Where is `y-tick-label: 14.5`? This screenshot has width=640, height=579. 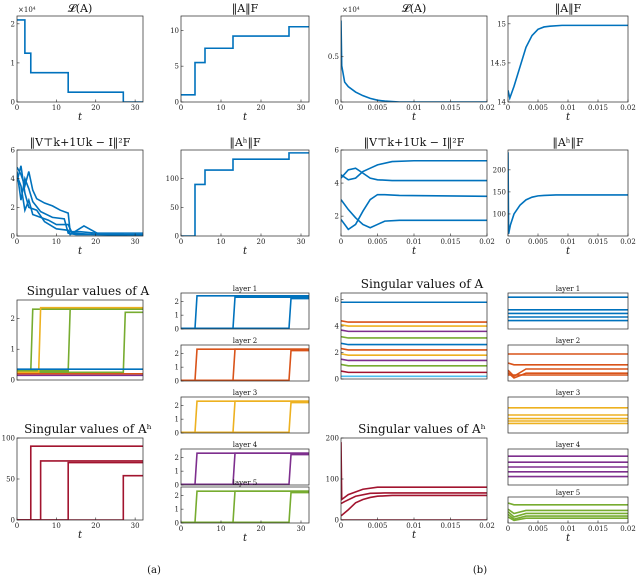 y-tick-label: 14.5 is located at coordinates (498, 63).